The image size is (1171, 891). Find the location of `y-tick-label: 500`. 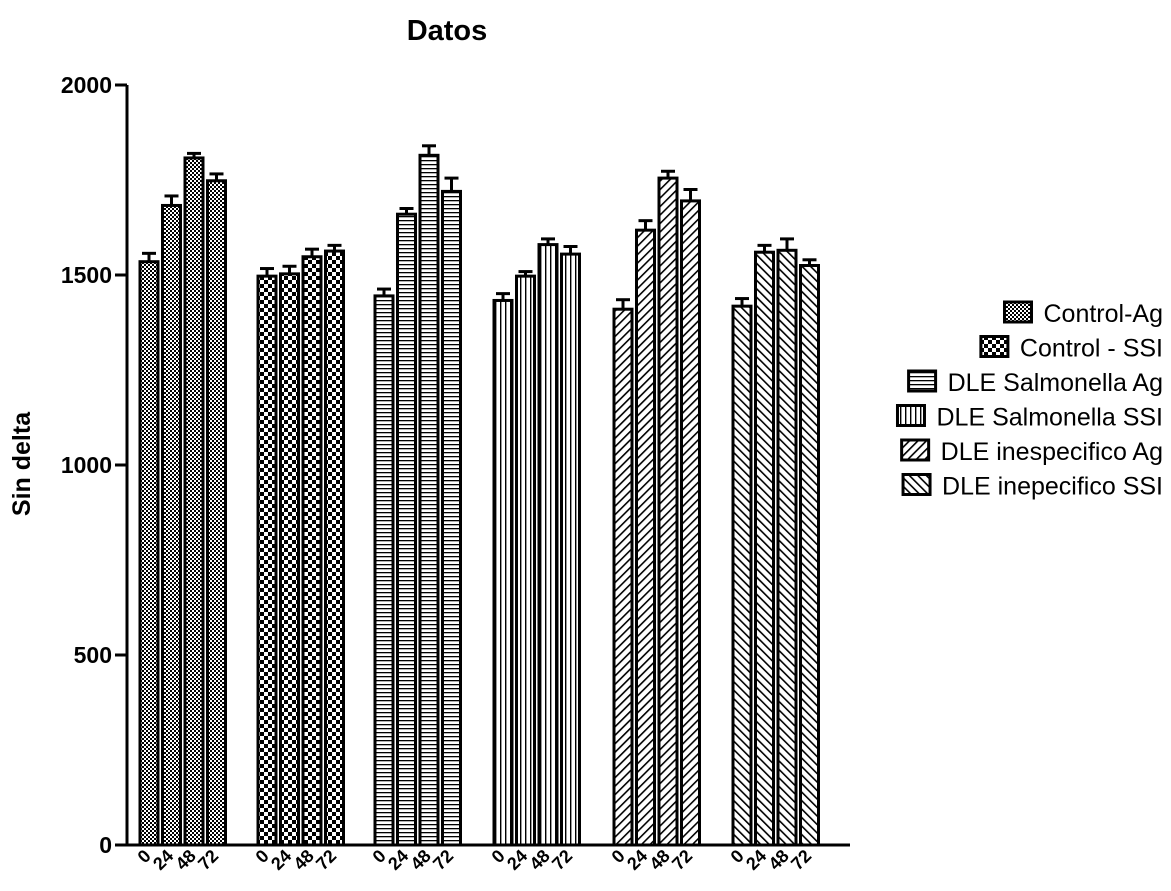

y-tick-label: 500 is located at coordinates (93, 655).